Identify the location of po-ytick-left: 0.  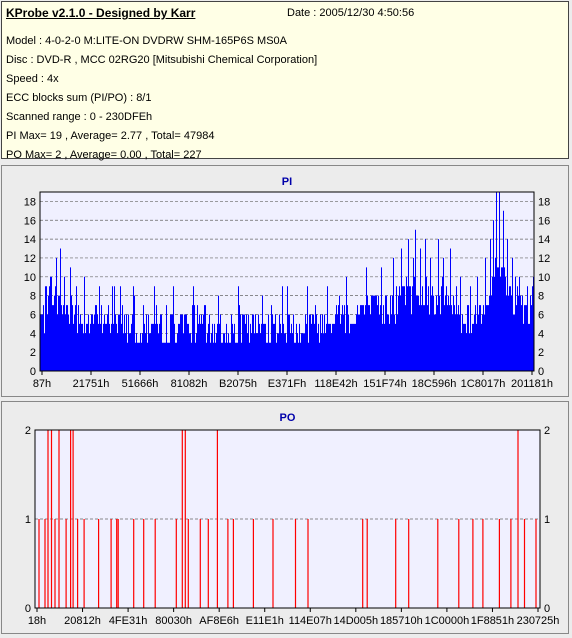
(28, 609).